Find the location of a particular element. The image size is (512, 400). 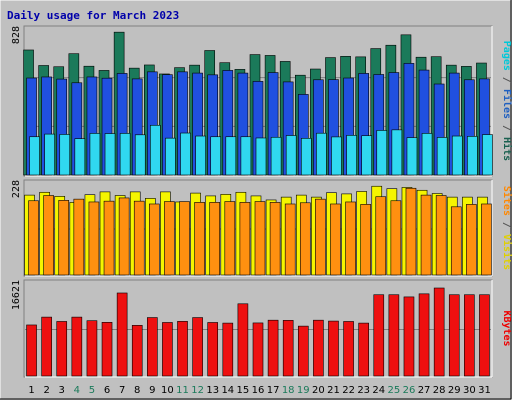

legend-part: Visits is located at coordinates (506, 252).